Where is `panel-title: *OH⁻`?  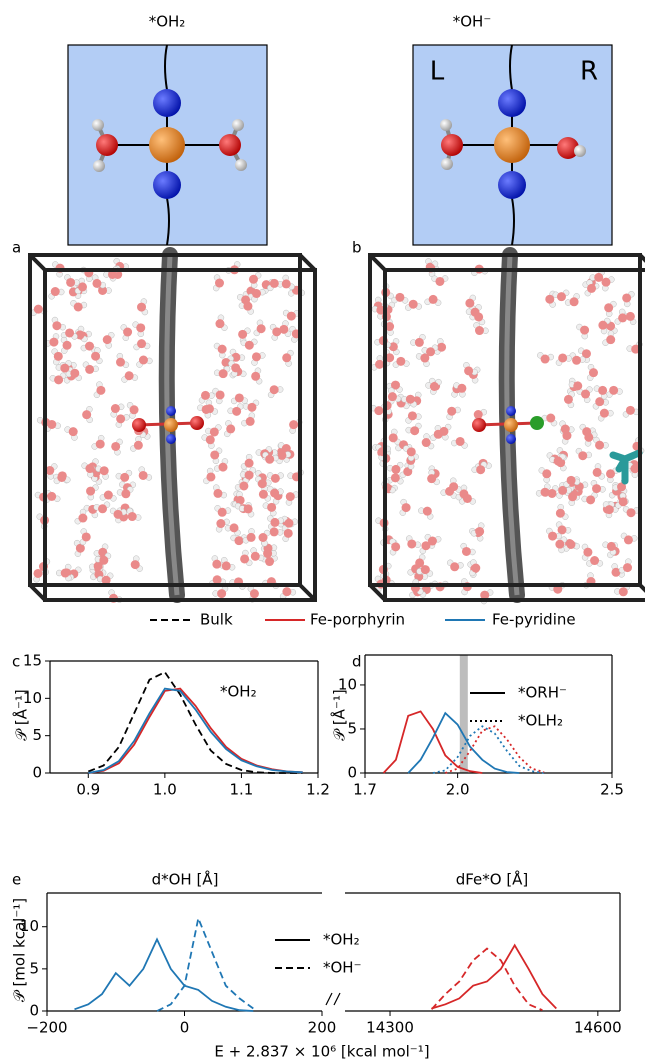 panel-title: *OH⁻ is located at coordinates (472, 22).